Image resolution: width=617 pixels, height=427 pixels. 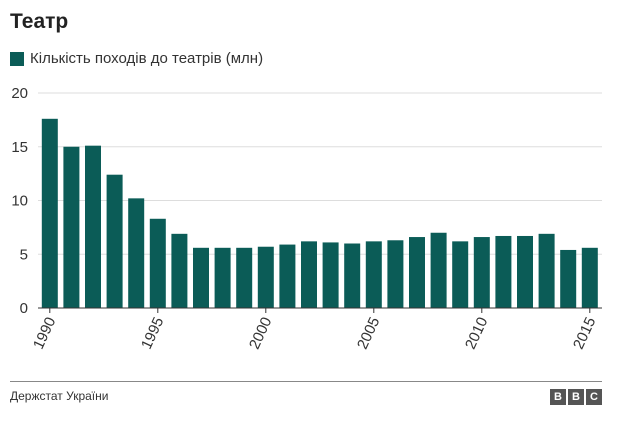 What do you see at coordinates (59, 396) in the screenshot?
I see `source-note: Держстат України` at bounding box center [59, 396].